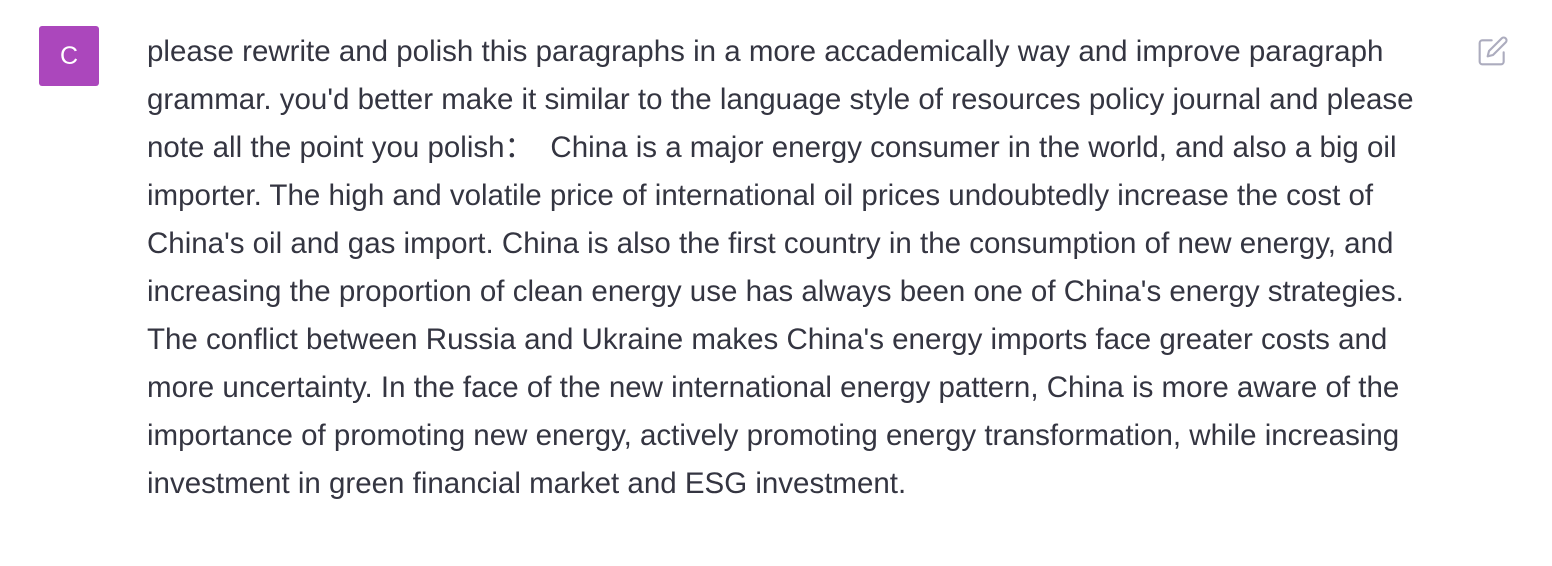  I want to click on edit-message-button, so click(1493, 51).